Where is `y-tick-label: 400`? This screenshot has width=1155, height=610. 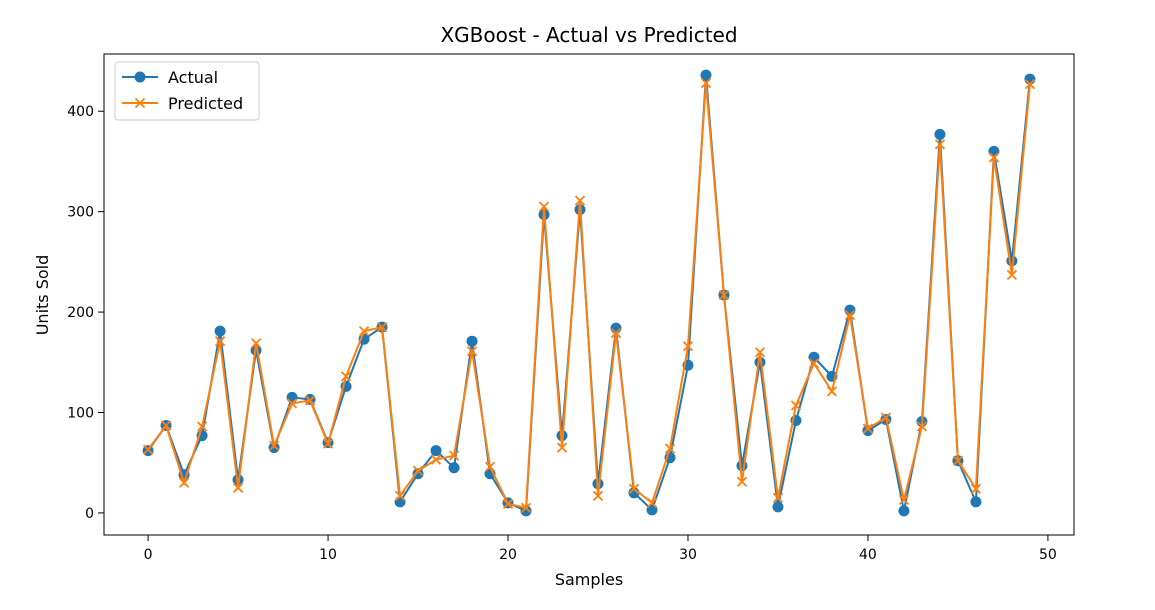 y-tick-label: 400 is located at coordinates (80, 112).